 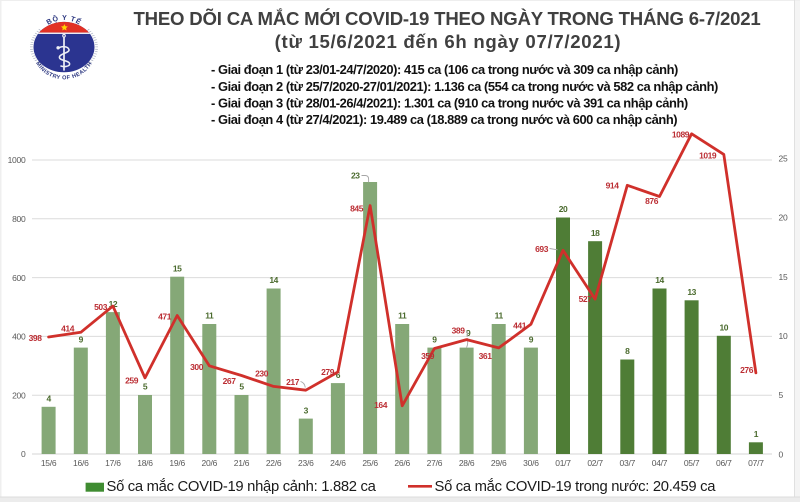 What do you see at coordinates (165, 317) in the screenshot?
I see `svg-text: 471` at bounding box center [165, 317].